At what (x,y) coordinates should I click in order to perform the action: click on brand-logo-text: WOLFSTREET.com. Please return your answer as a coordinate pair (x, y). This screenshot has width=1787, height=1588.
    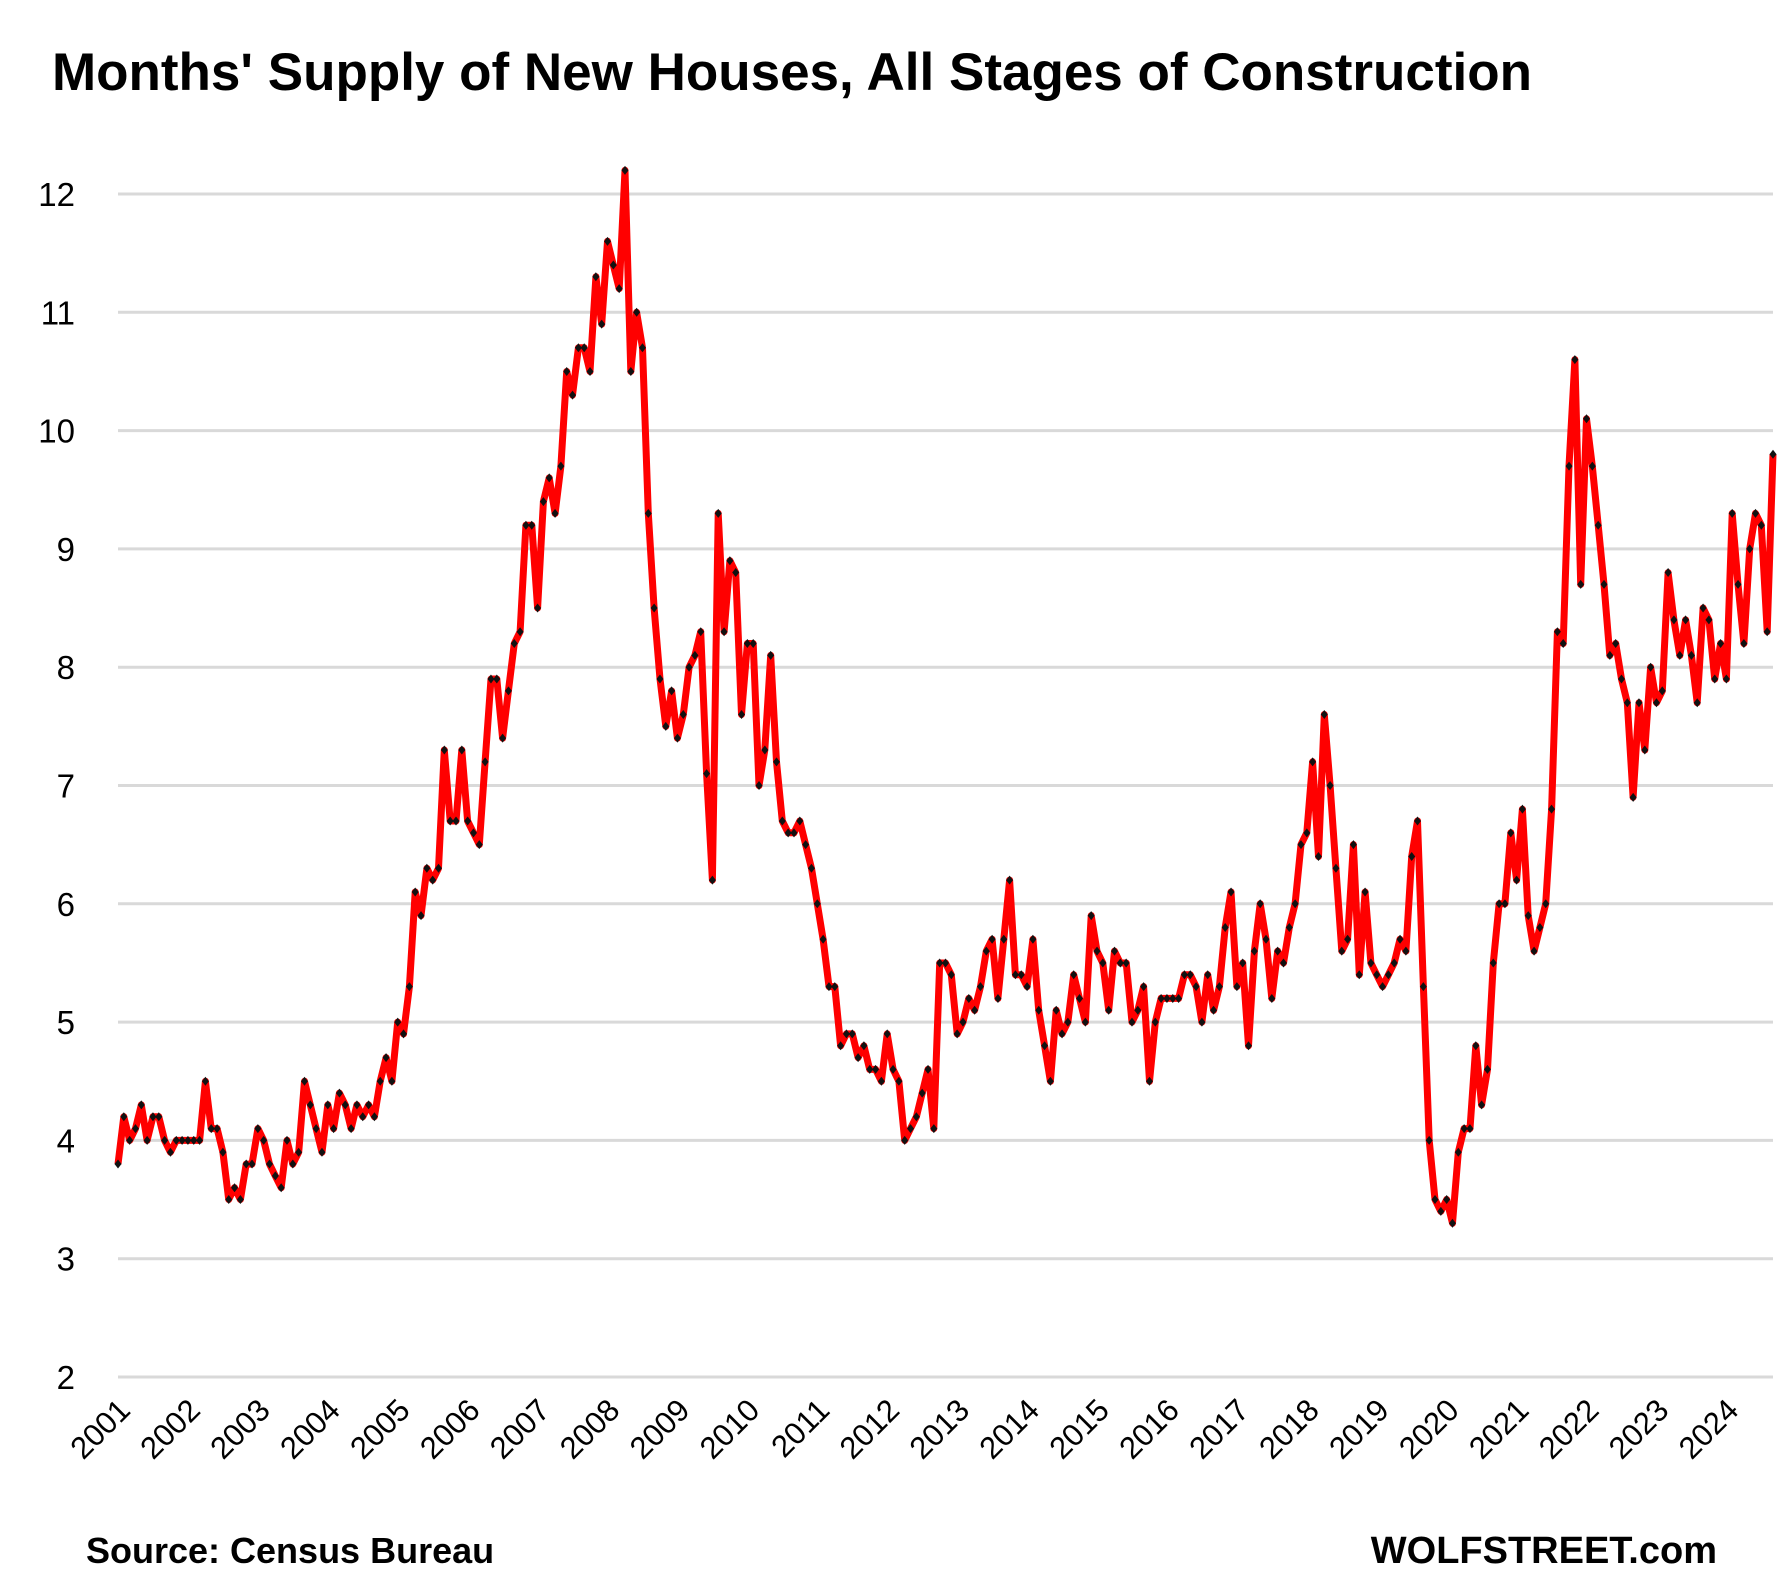
    Looking at the image, I should click on (1543, 1551).